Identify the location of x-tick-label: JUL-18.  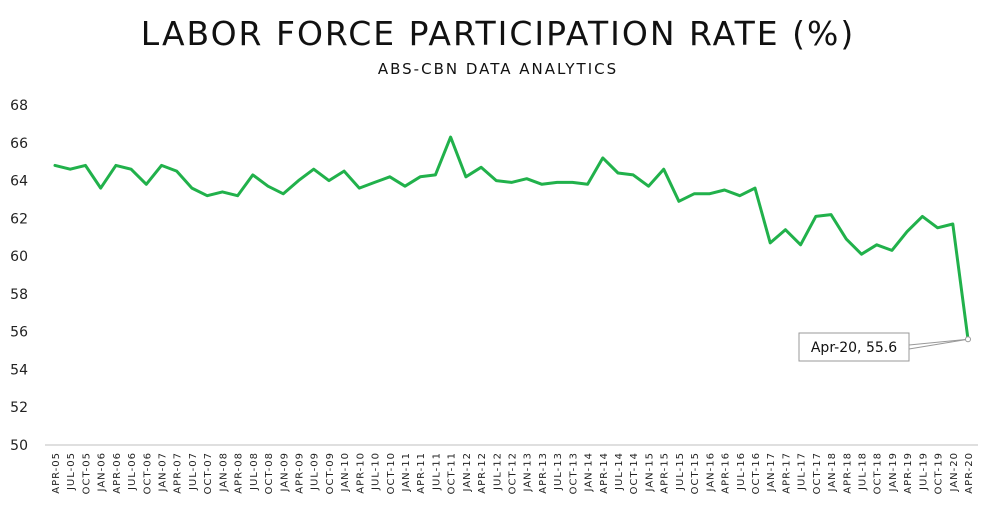
(862, 471).